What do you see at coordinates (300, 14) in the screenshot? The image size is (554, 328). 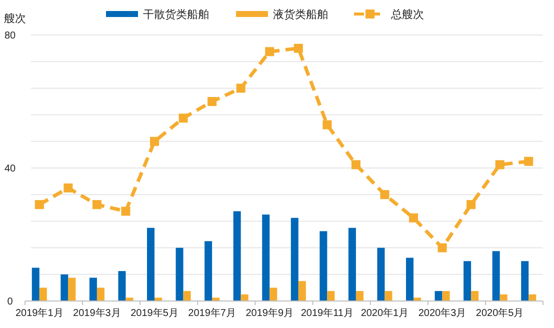 I see `legend-label: 液货类船舶` at bounding box center [300, 14].